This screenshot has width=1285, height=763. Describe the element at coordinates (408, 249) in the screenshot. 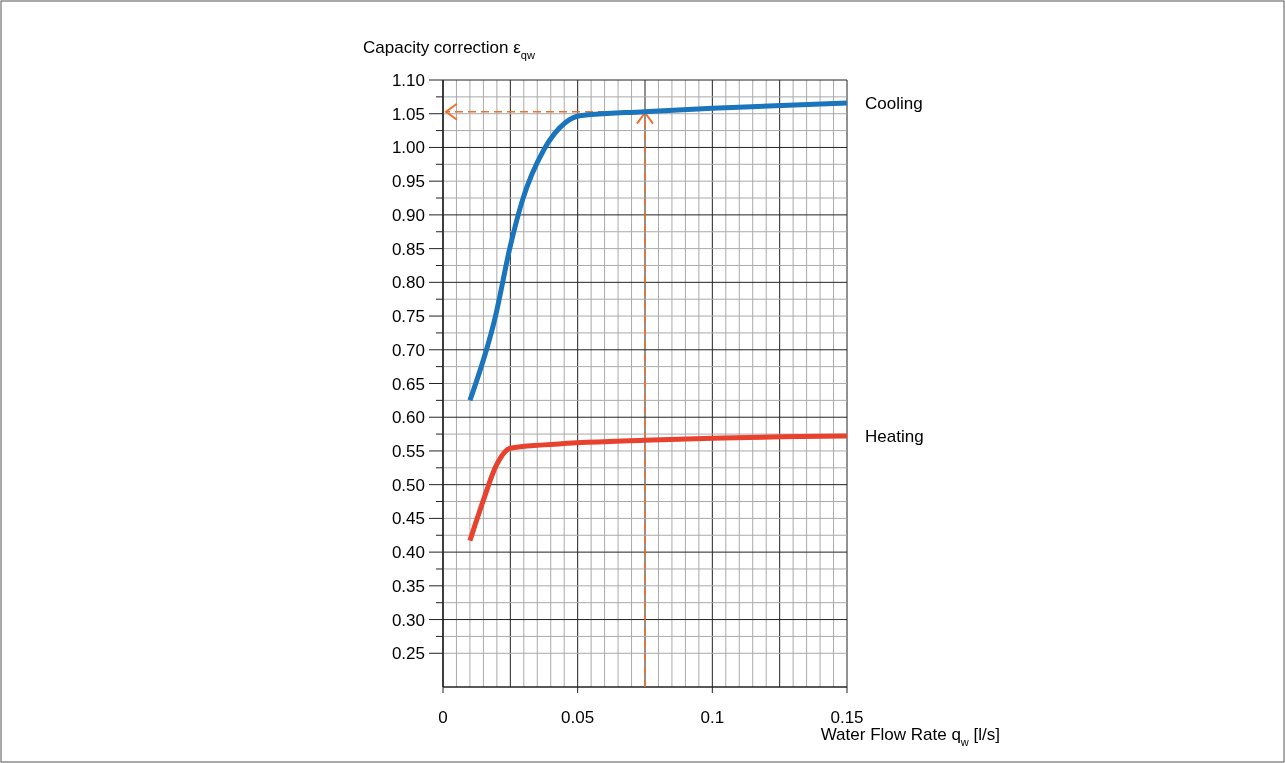

I see `y-tick-label: 0.85` at that location.